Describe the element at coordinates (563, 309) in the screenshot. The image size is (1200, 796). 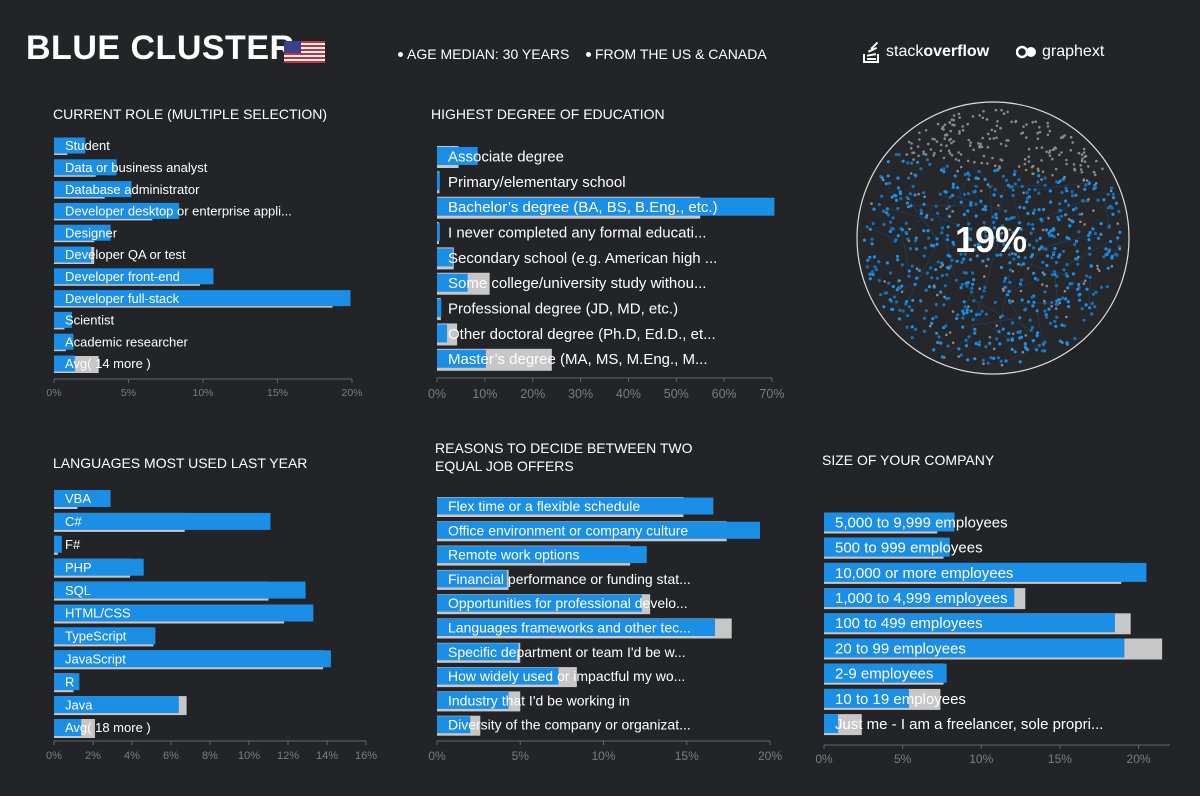
I see `category-label: Professional degree (JD, MD, etc.)` at that location.